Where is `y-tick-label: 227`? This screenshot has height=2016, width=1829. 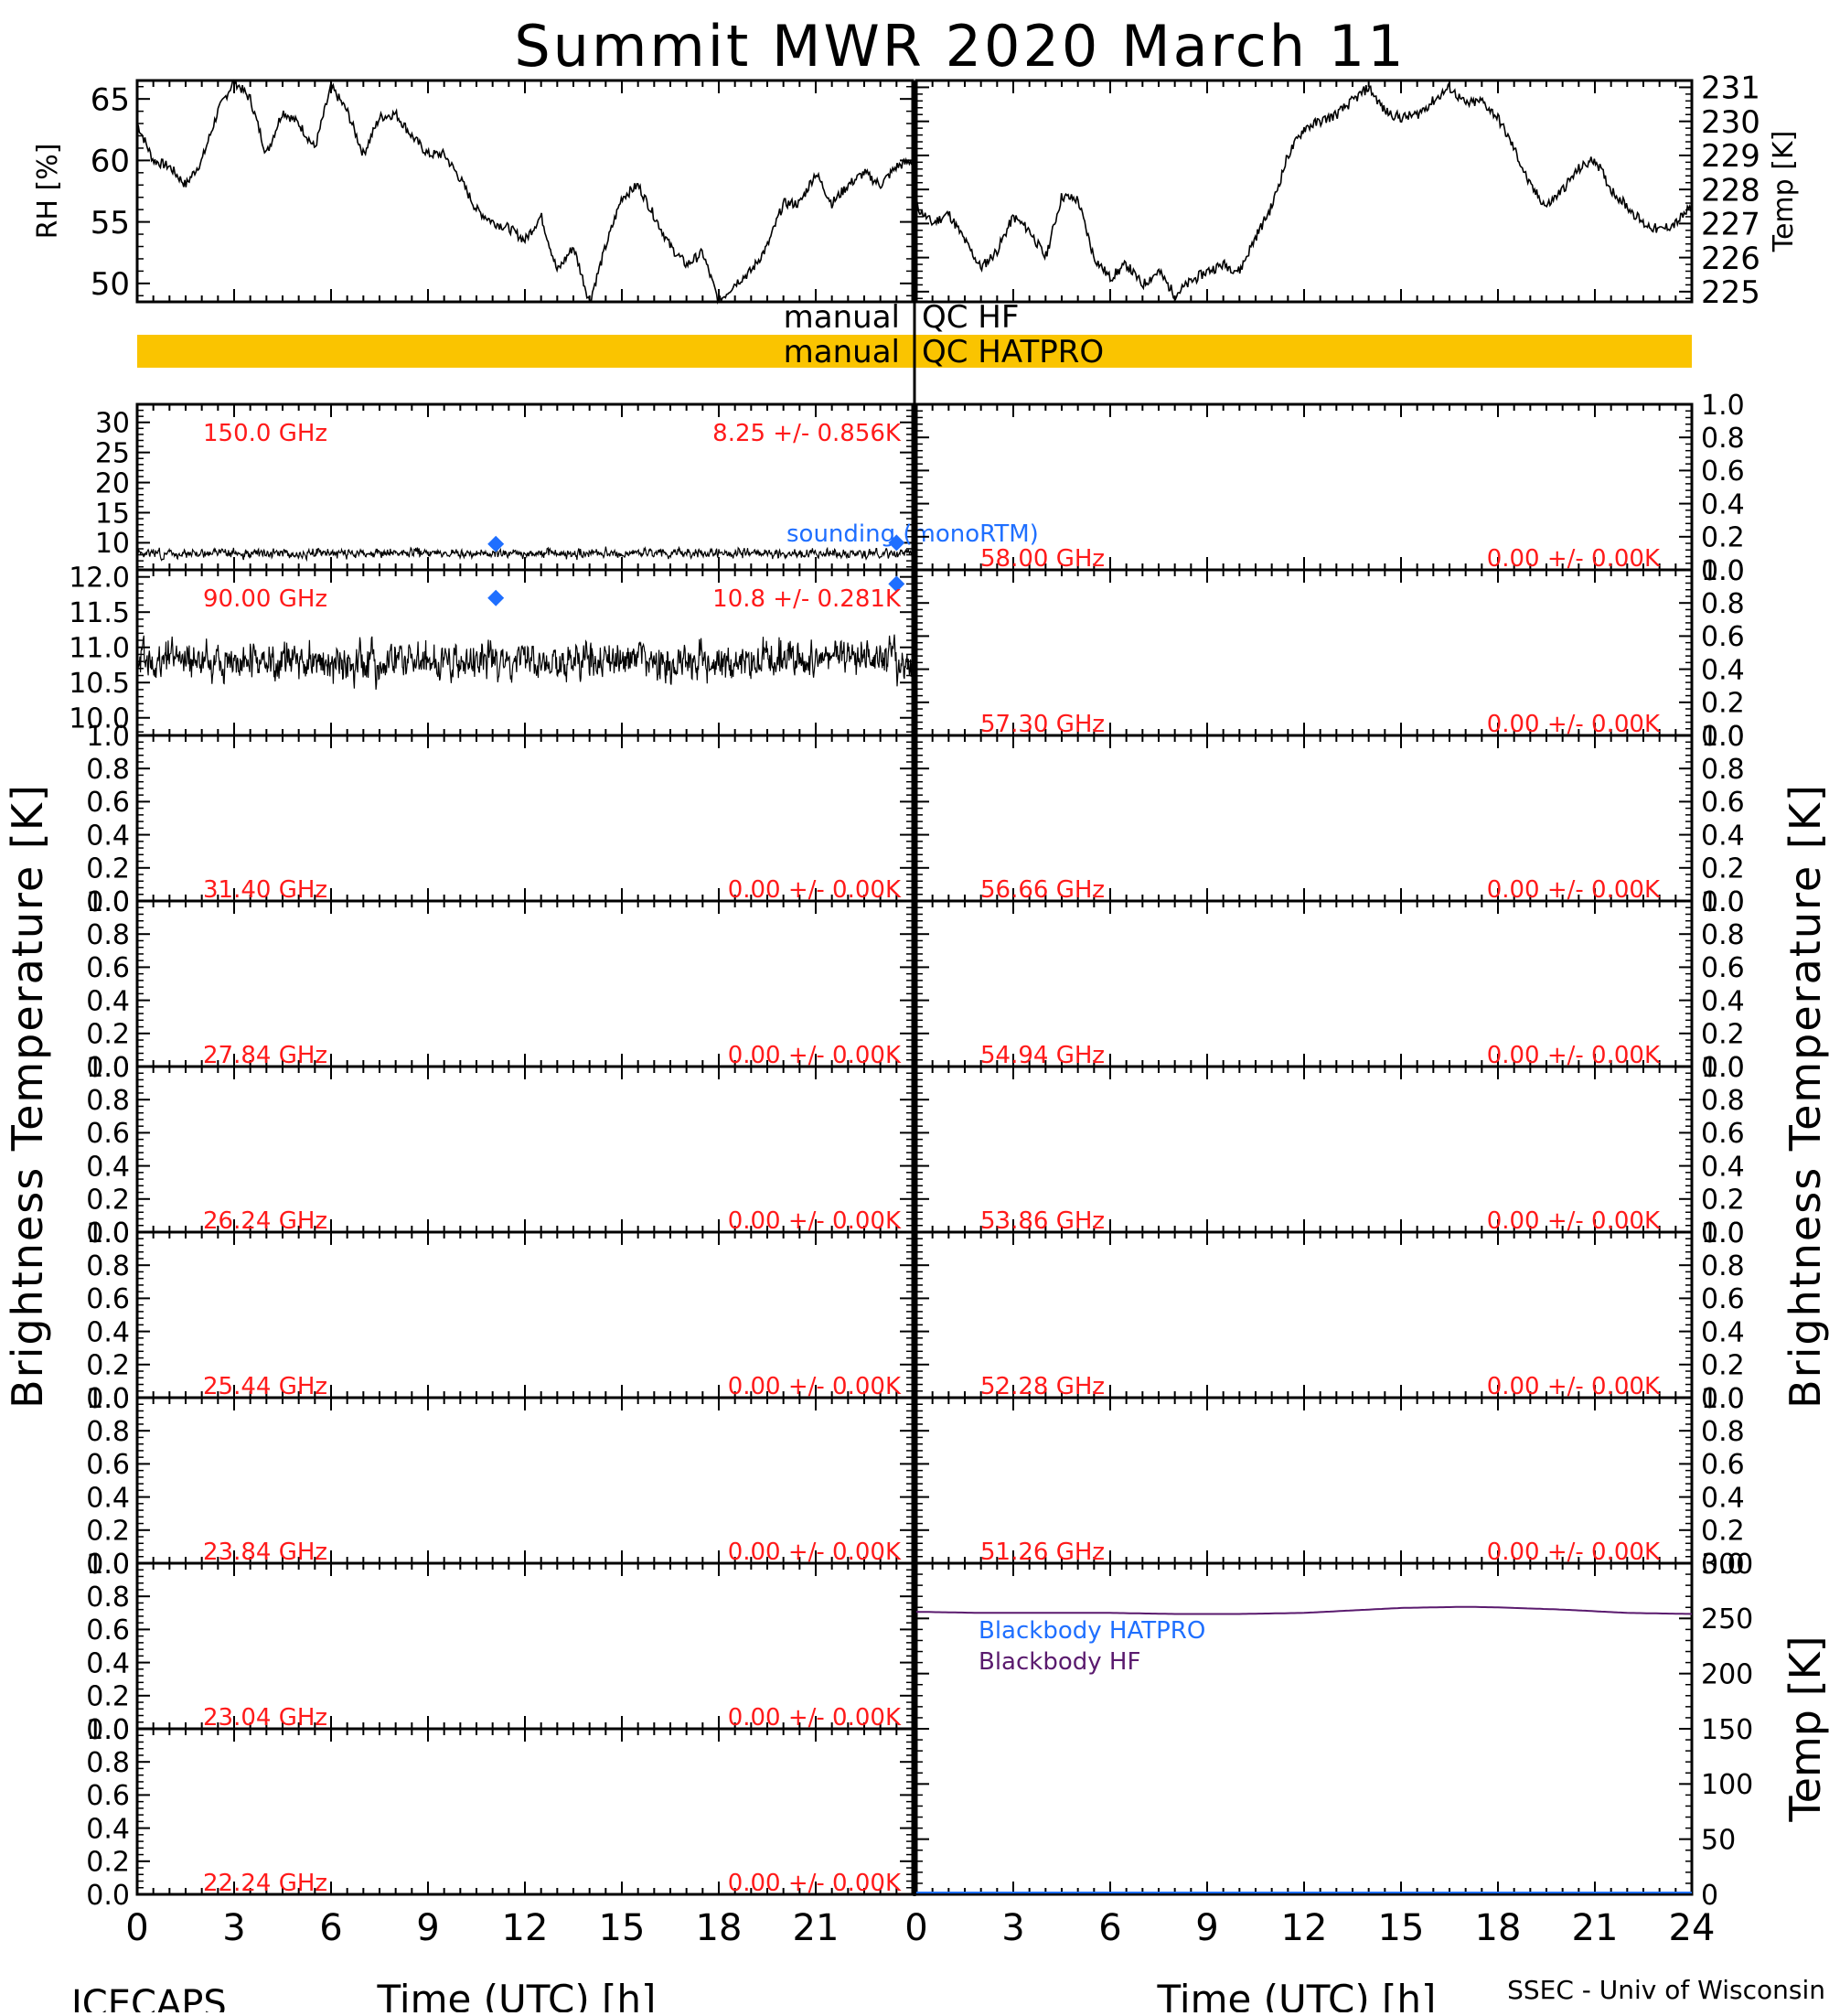 y-tick-label: 227 is located at coordinates (1730, 225).